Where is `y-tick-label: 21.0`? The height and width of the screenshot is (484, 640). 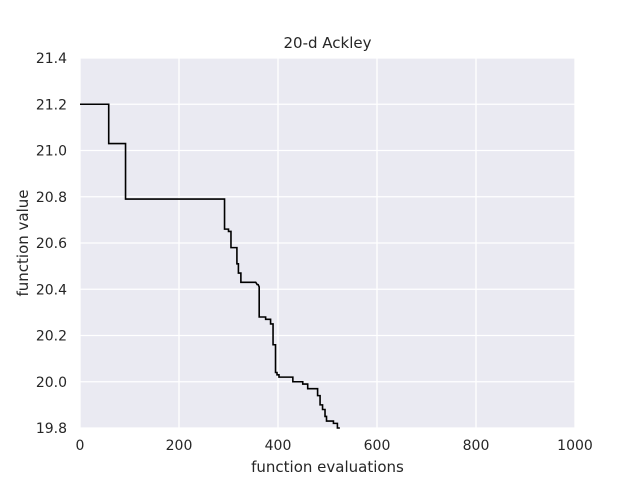 y-tick-label: 21.0 is located at coordinates (51, 152).